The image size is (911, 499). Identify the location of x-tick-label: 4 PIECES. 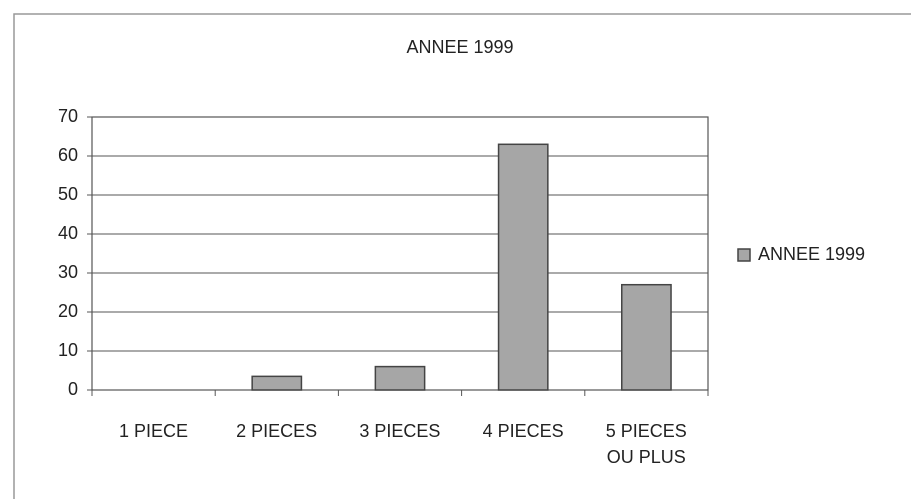
(523, 431).